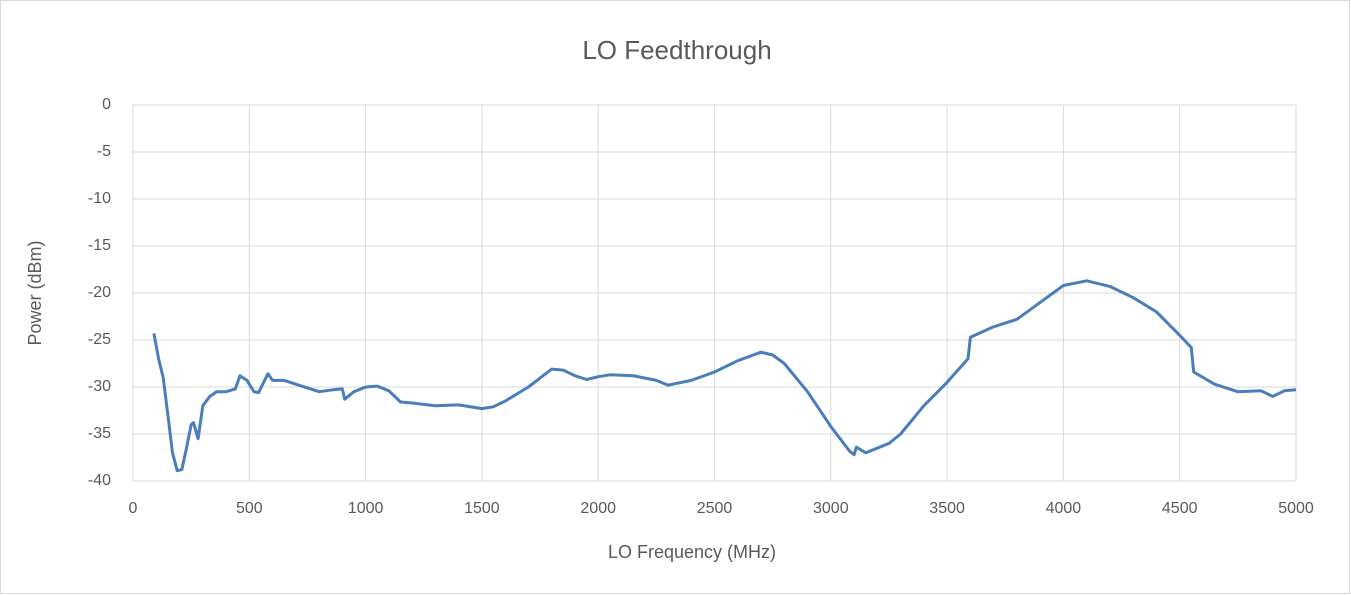 The height and width of the screenshot is (595, 1351). I want to click on y-tick-label: -10, so click(99, 198).